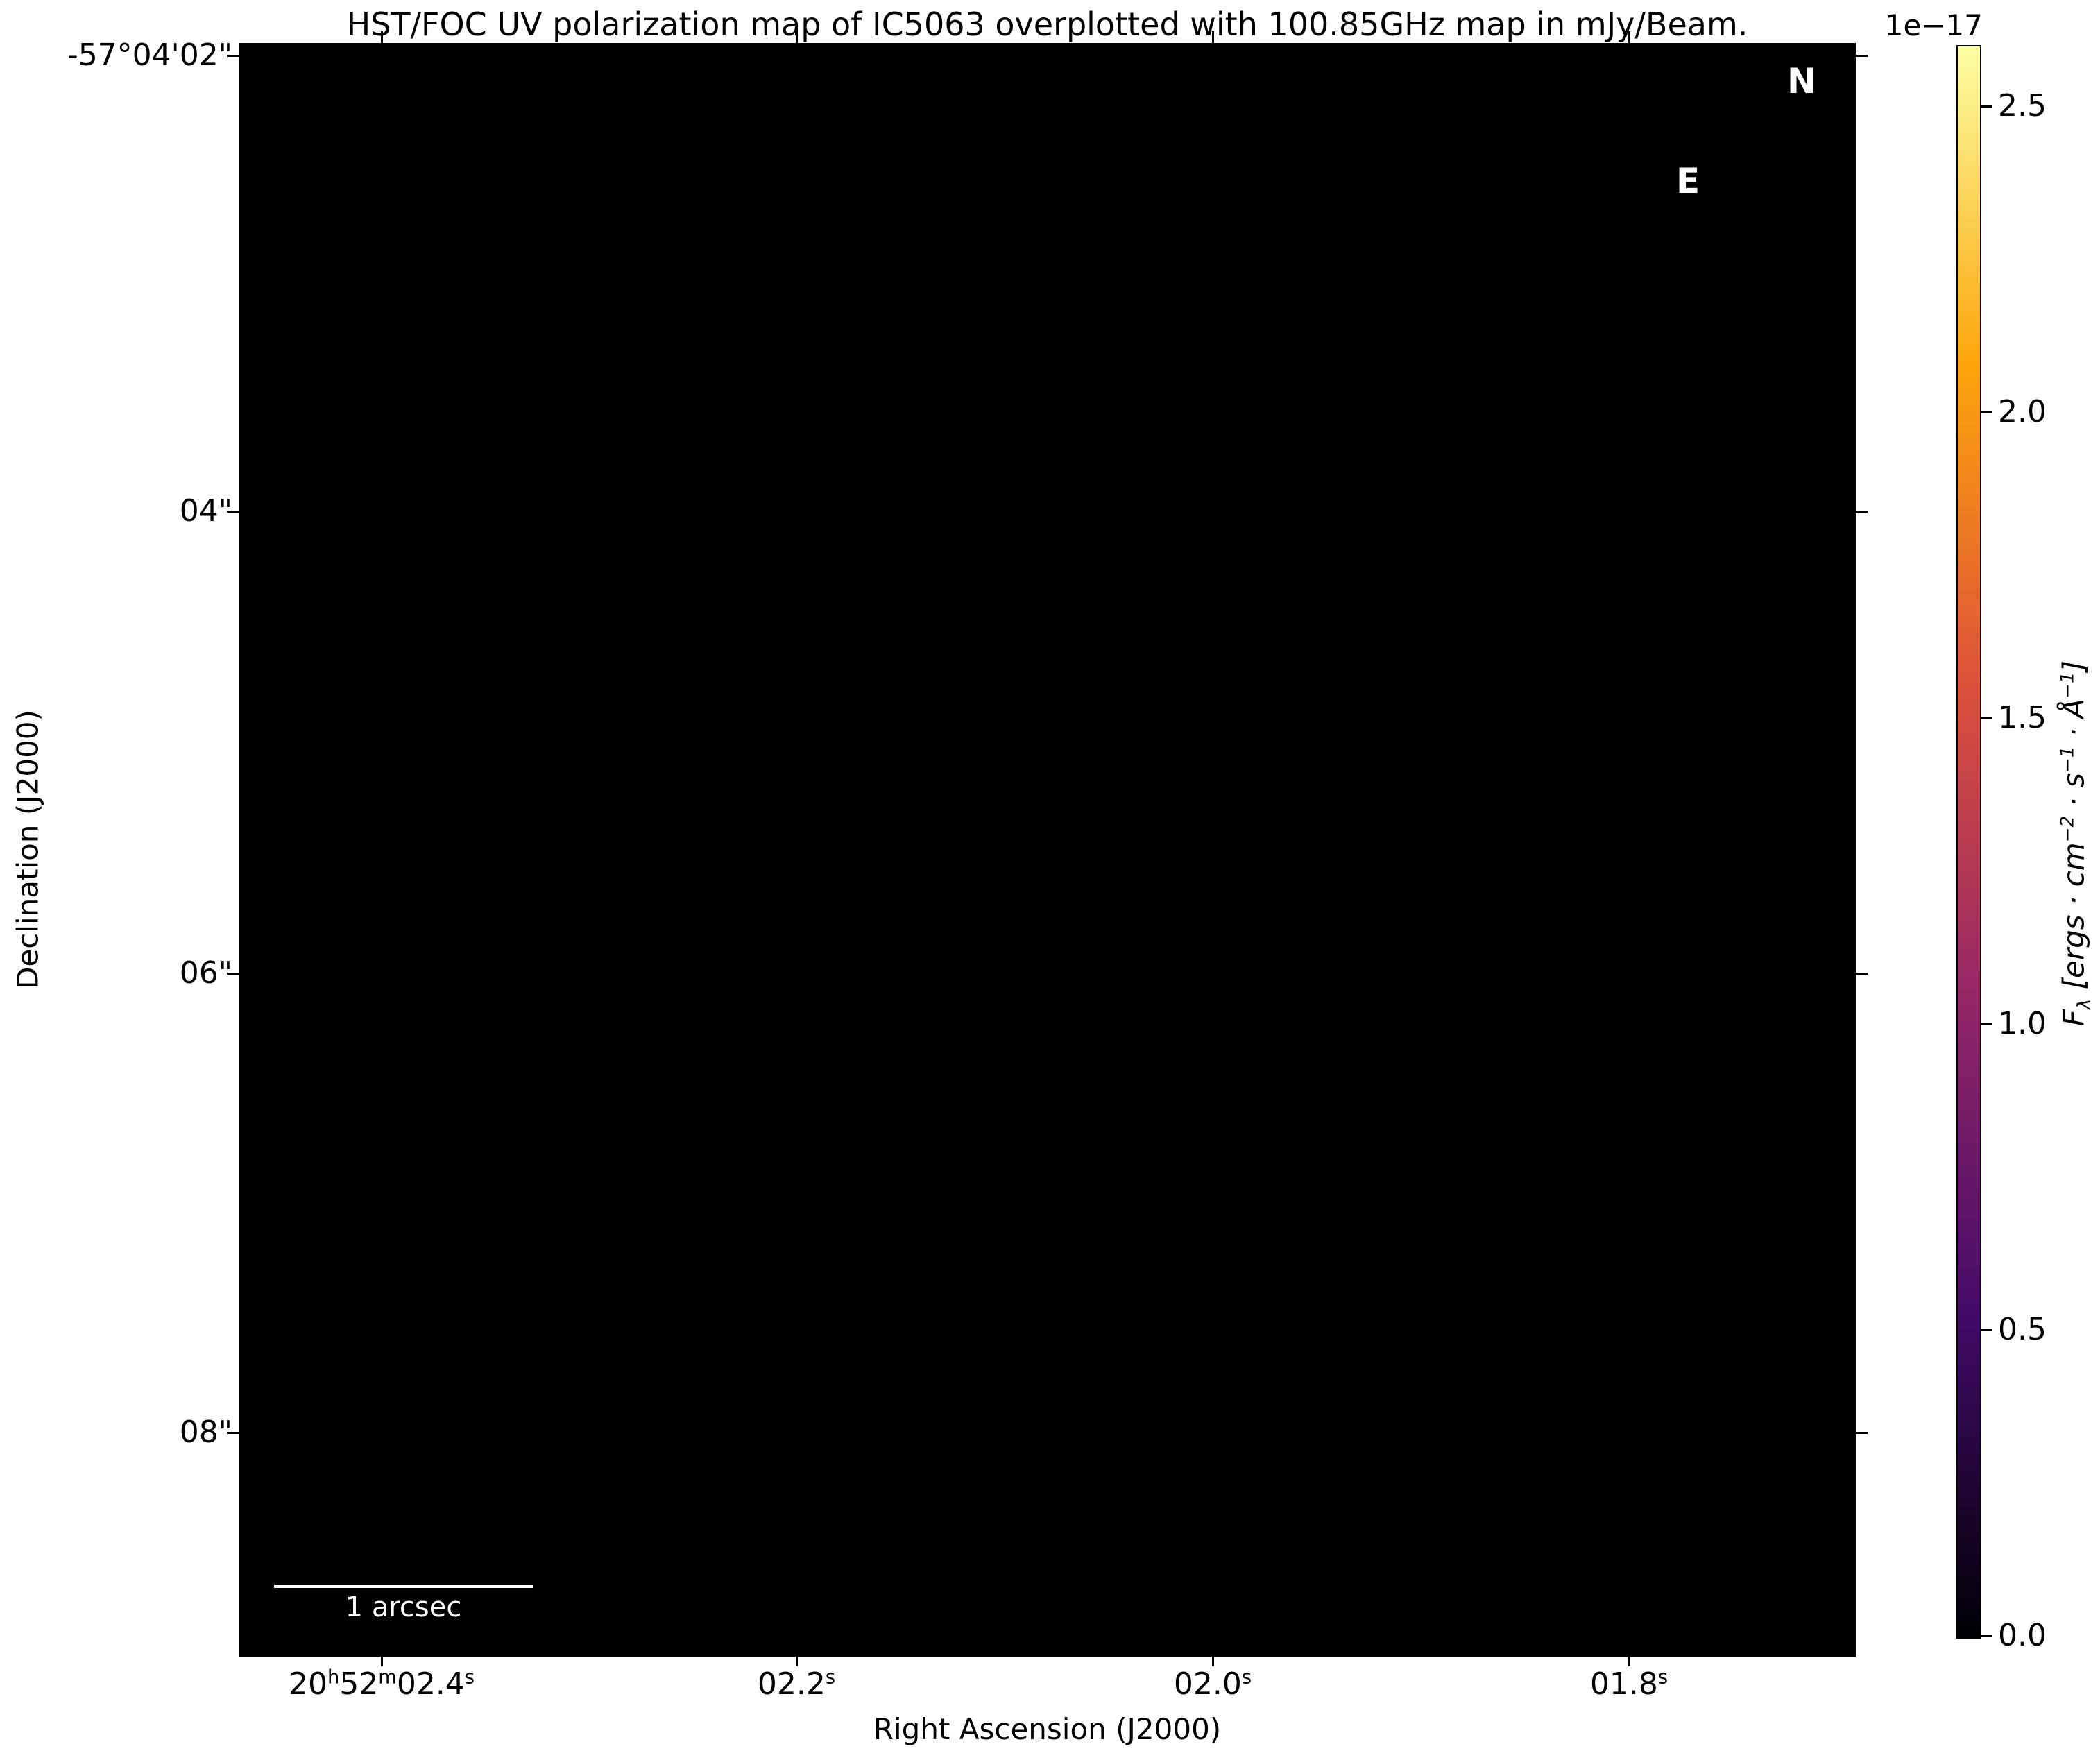  What do you see at coordinates (404, 1607) in the screenshot?
I see `scalebar-label: 1 arcsec` at bounding box center [404, 1607].